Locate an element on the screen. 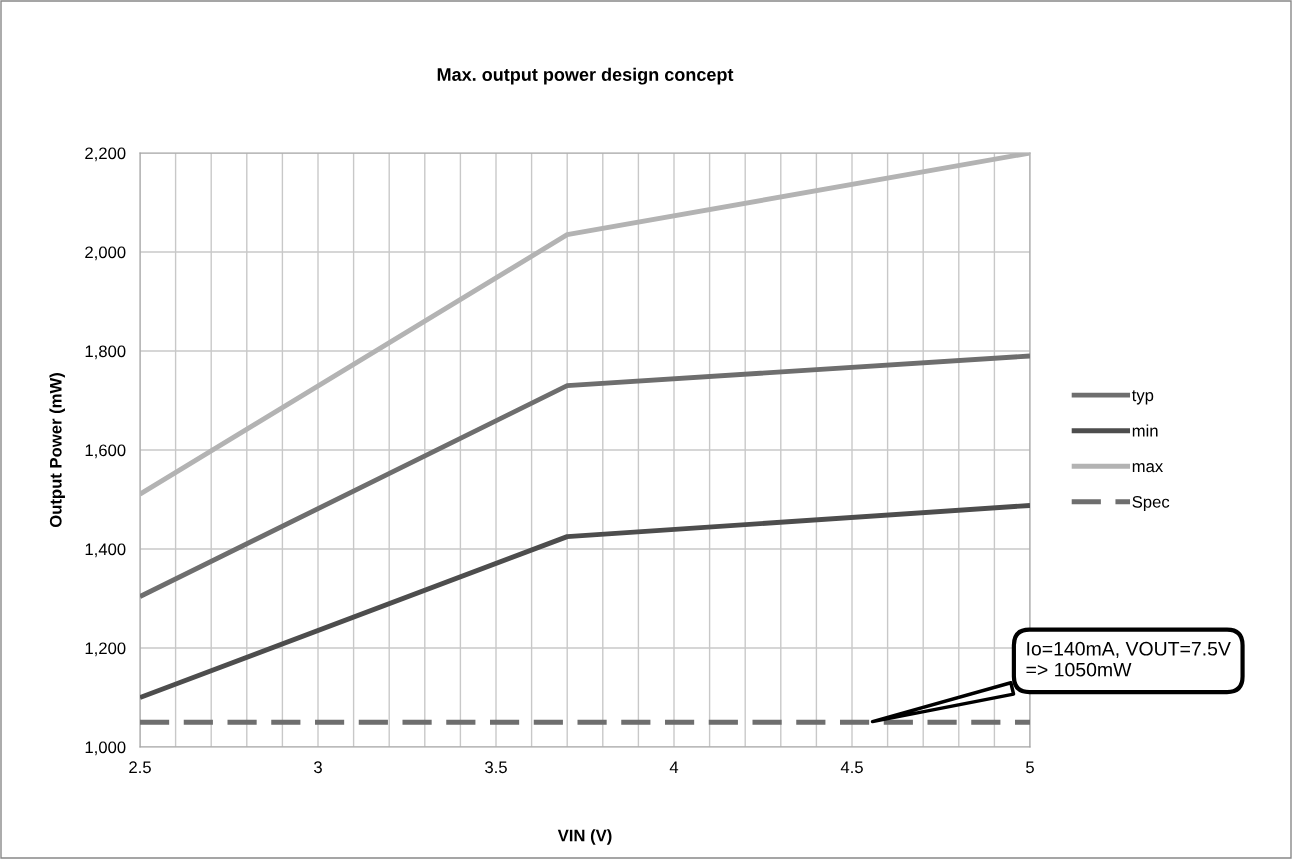 The height and width of the screenshot is (859, 1304). x-tick-label: 4.5 is located at coordinates (851, 767).